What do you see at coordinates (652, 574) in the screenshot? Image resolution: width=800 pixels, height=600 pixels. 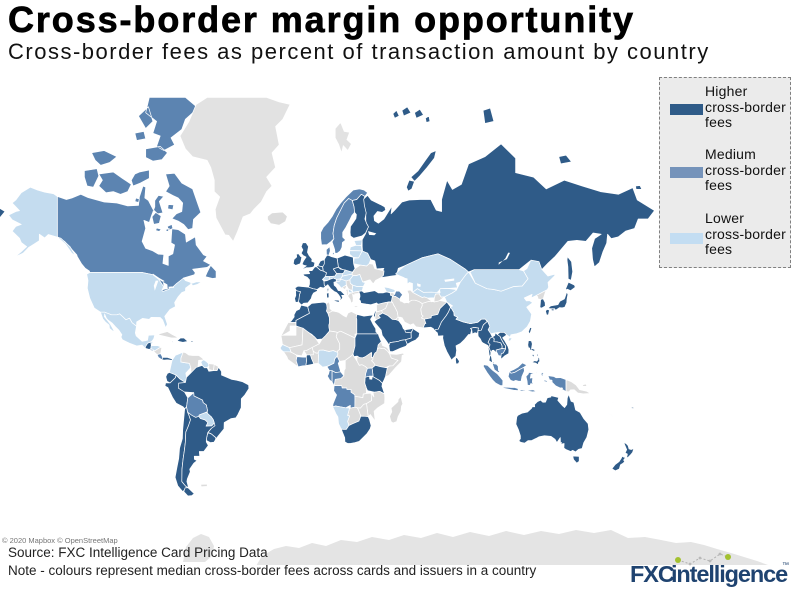 I see `svg-text: FXC` at bounding box center [652, 574].